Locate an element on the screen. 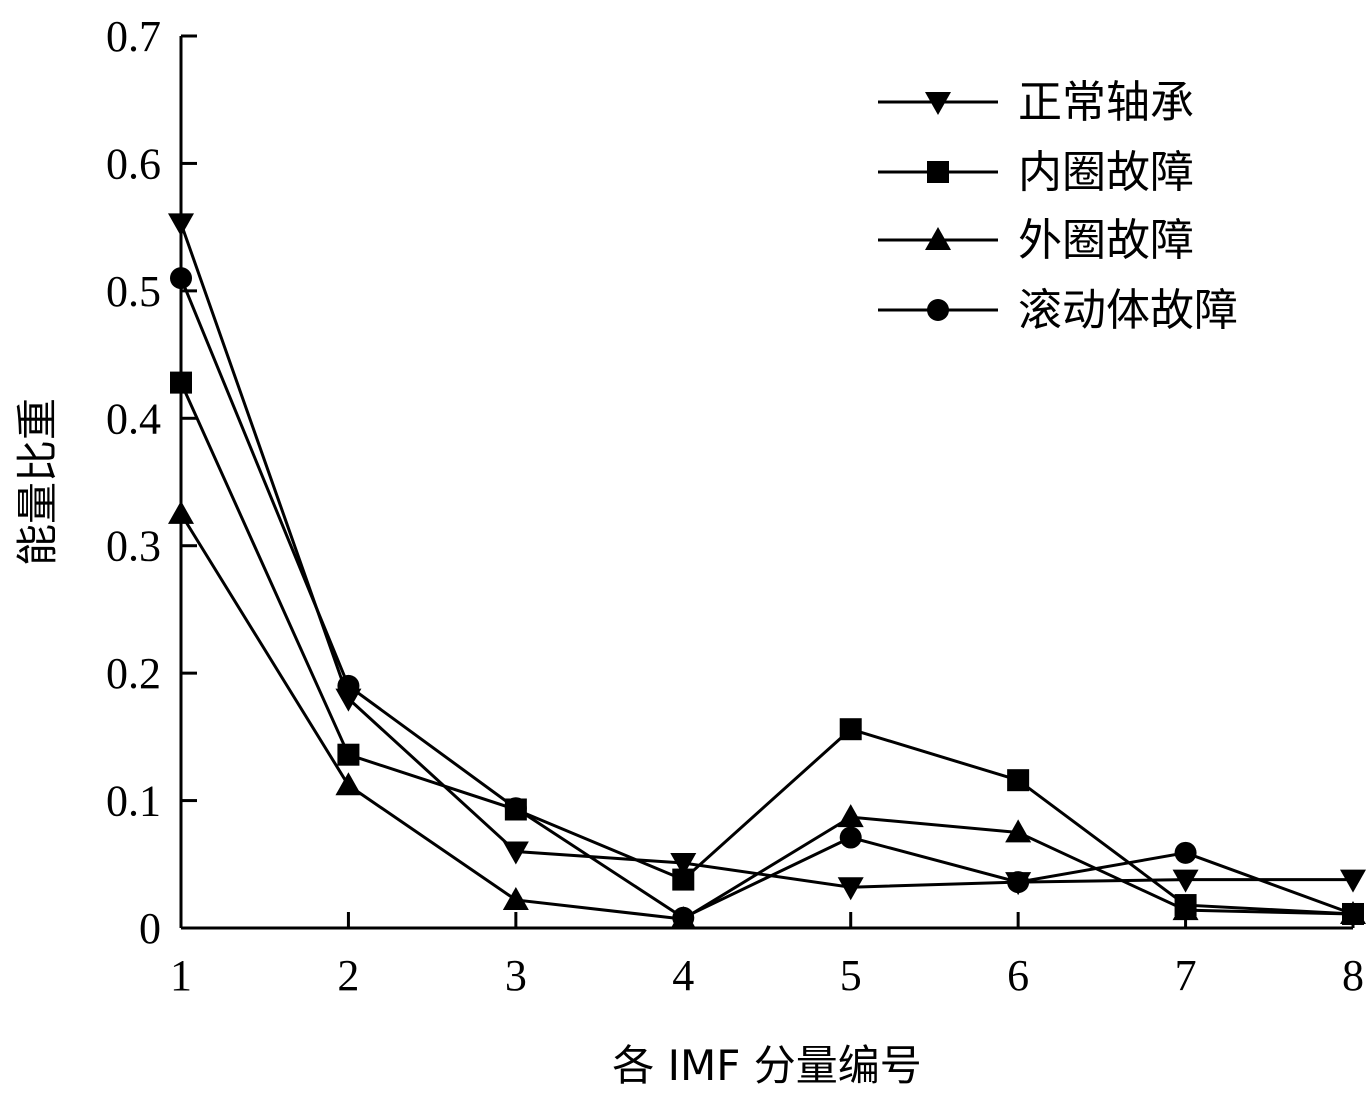  y-tick-label: 0.2 is located at coordinates (133, 673).